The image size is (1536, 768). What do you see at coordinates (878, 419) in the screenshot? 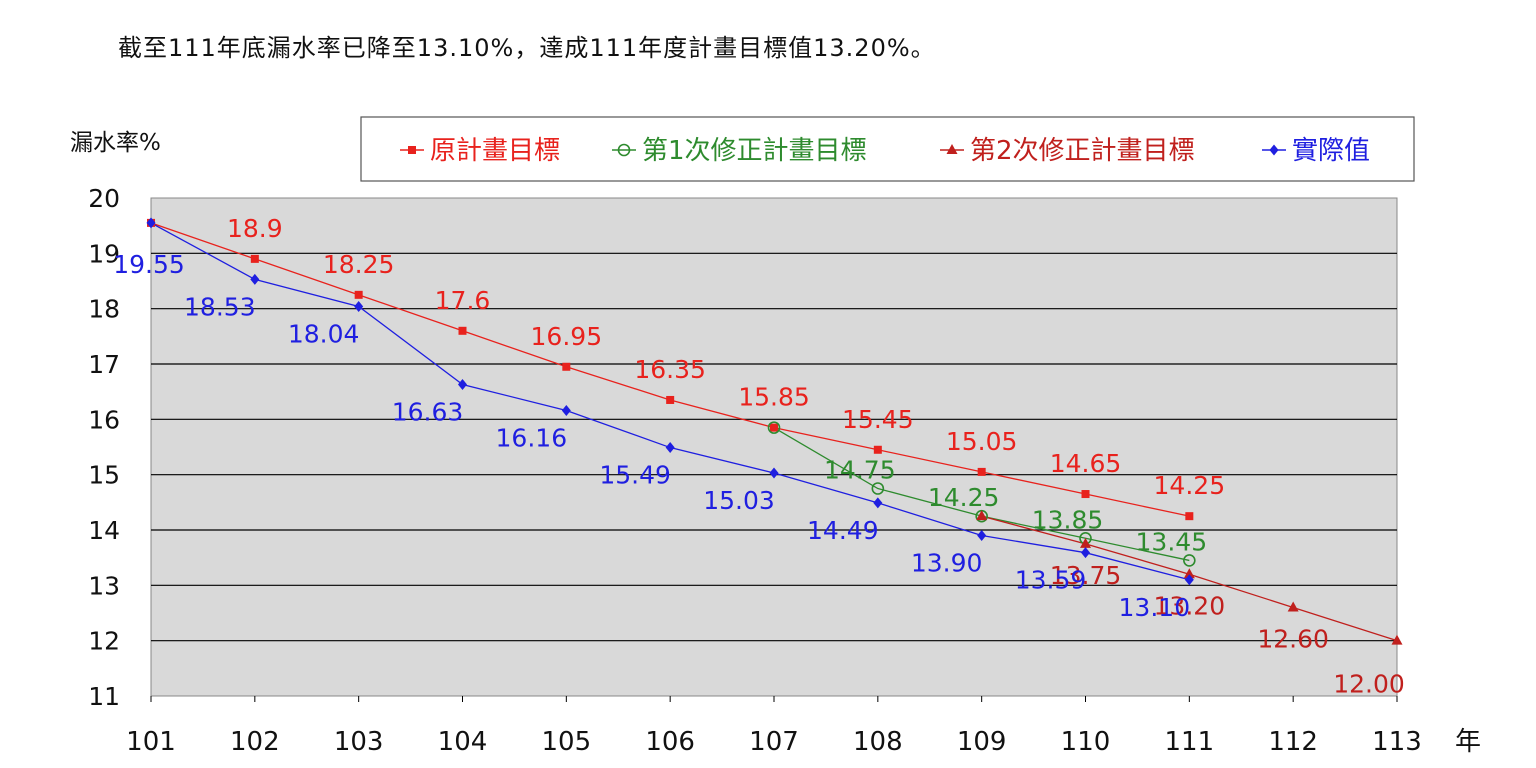
I see `series-0-label-108: 15.45` at bounding box center [878, 419].